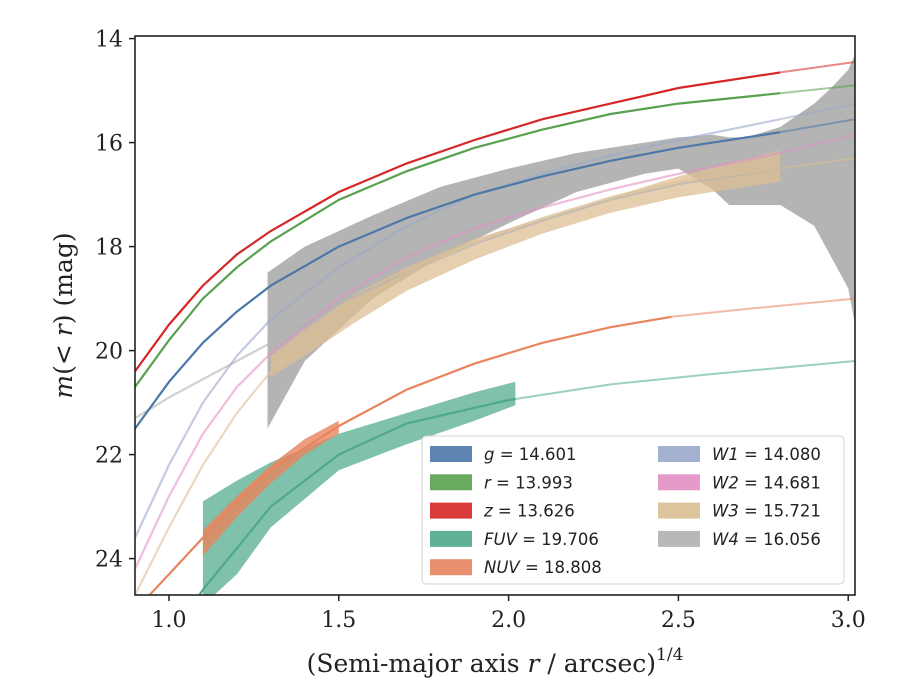 This screenshot has width=900, height=700. Describe the element at coordinates (766, 539) in the screenshot. I see `legend-label-w4: W4 = 16.056` at that location.